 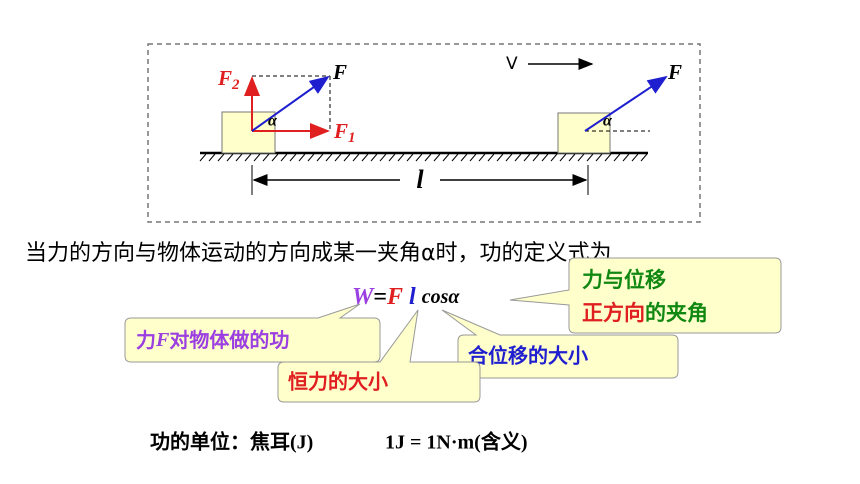 What do you see at coordinates (248, 132) in the screenshot?
I see `block` at bounding box center [248, 132].